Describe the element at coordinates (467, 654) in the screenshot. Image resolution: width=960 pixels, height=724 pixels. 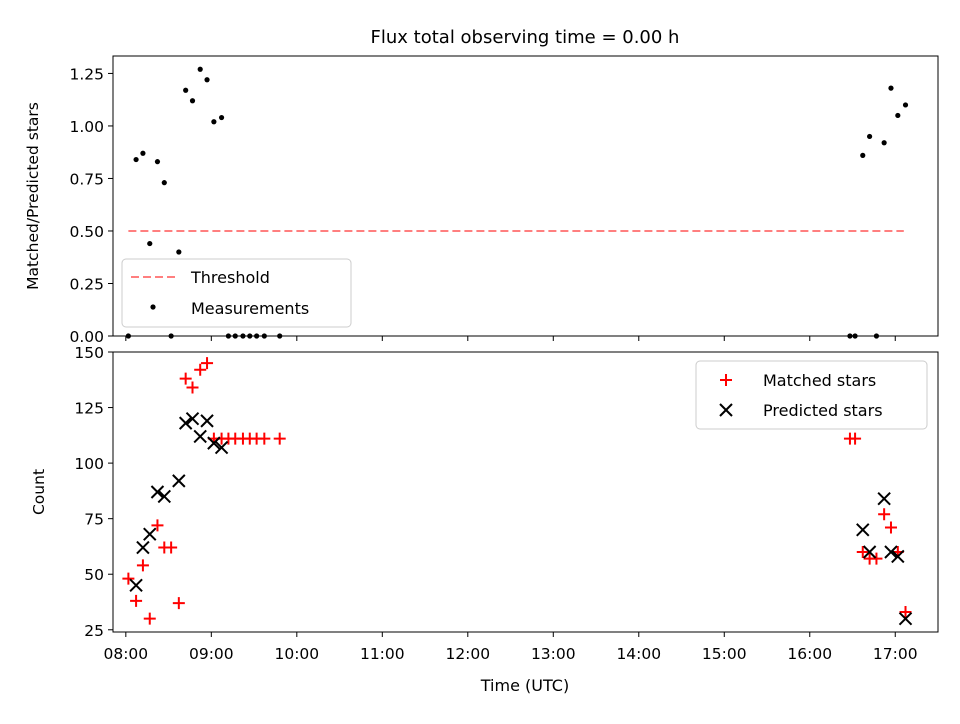
I see `count-x-tick-label: 12:00` at that location.